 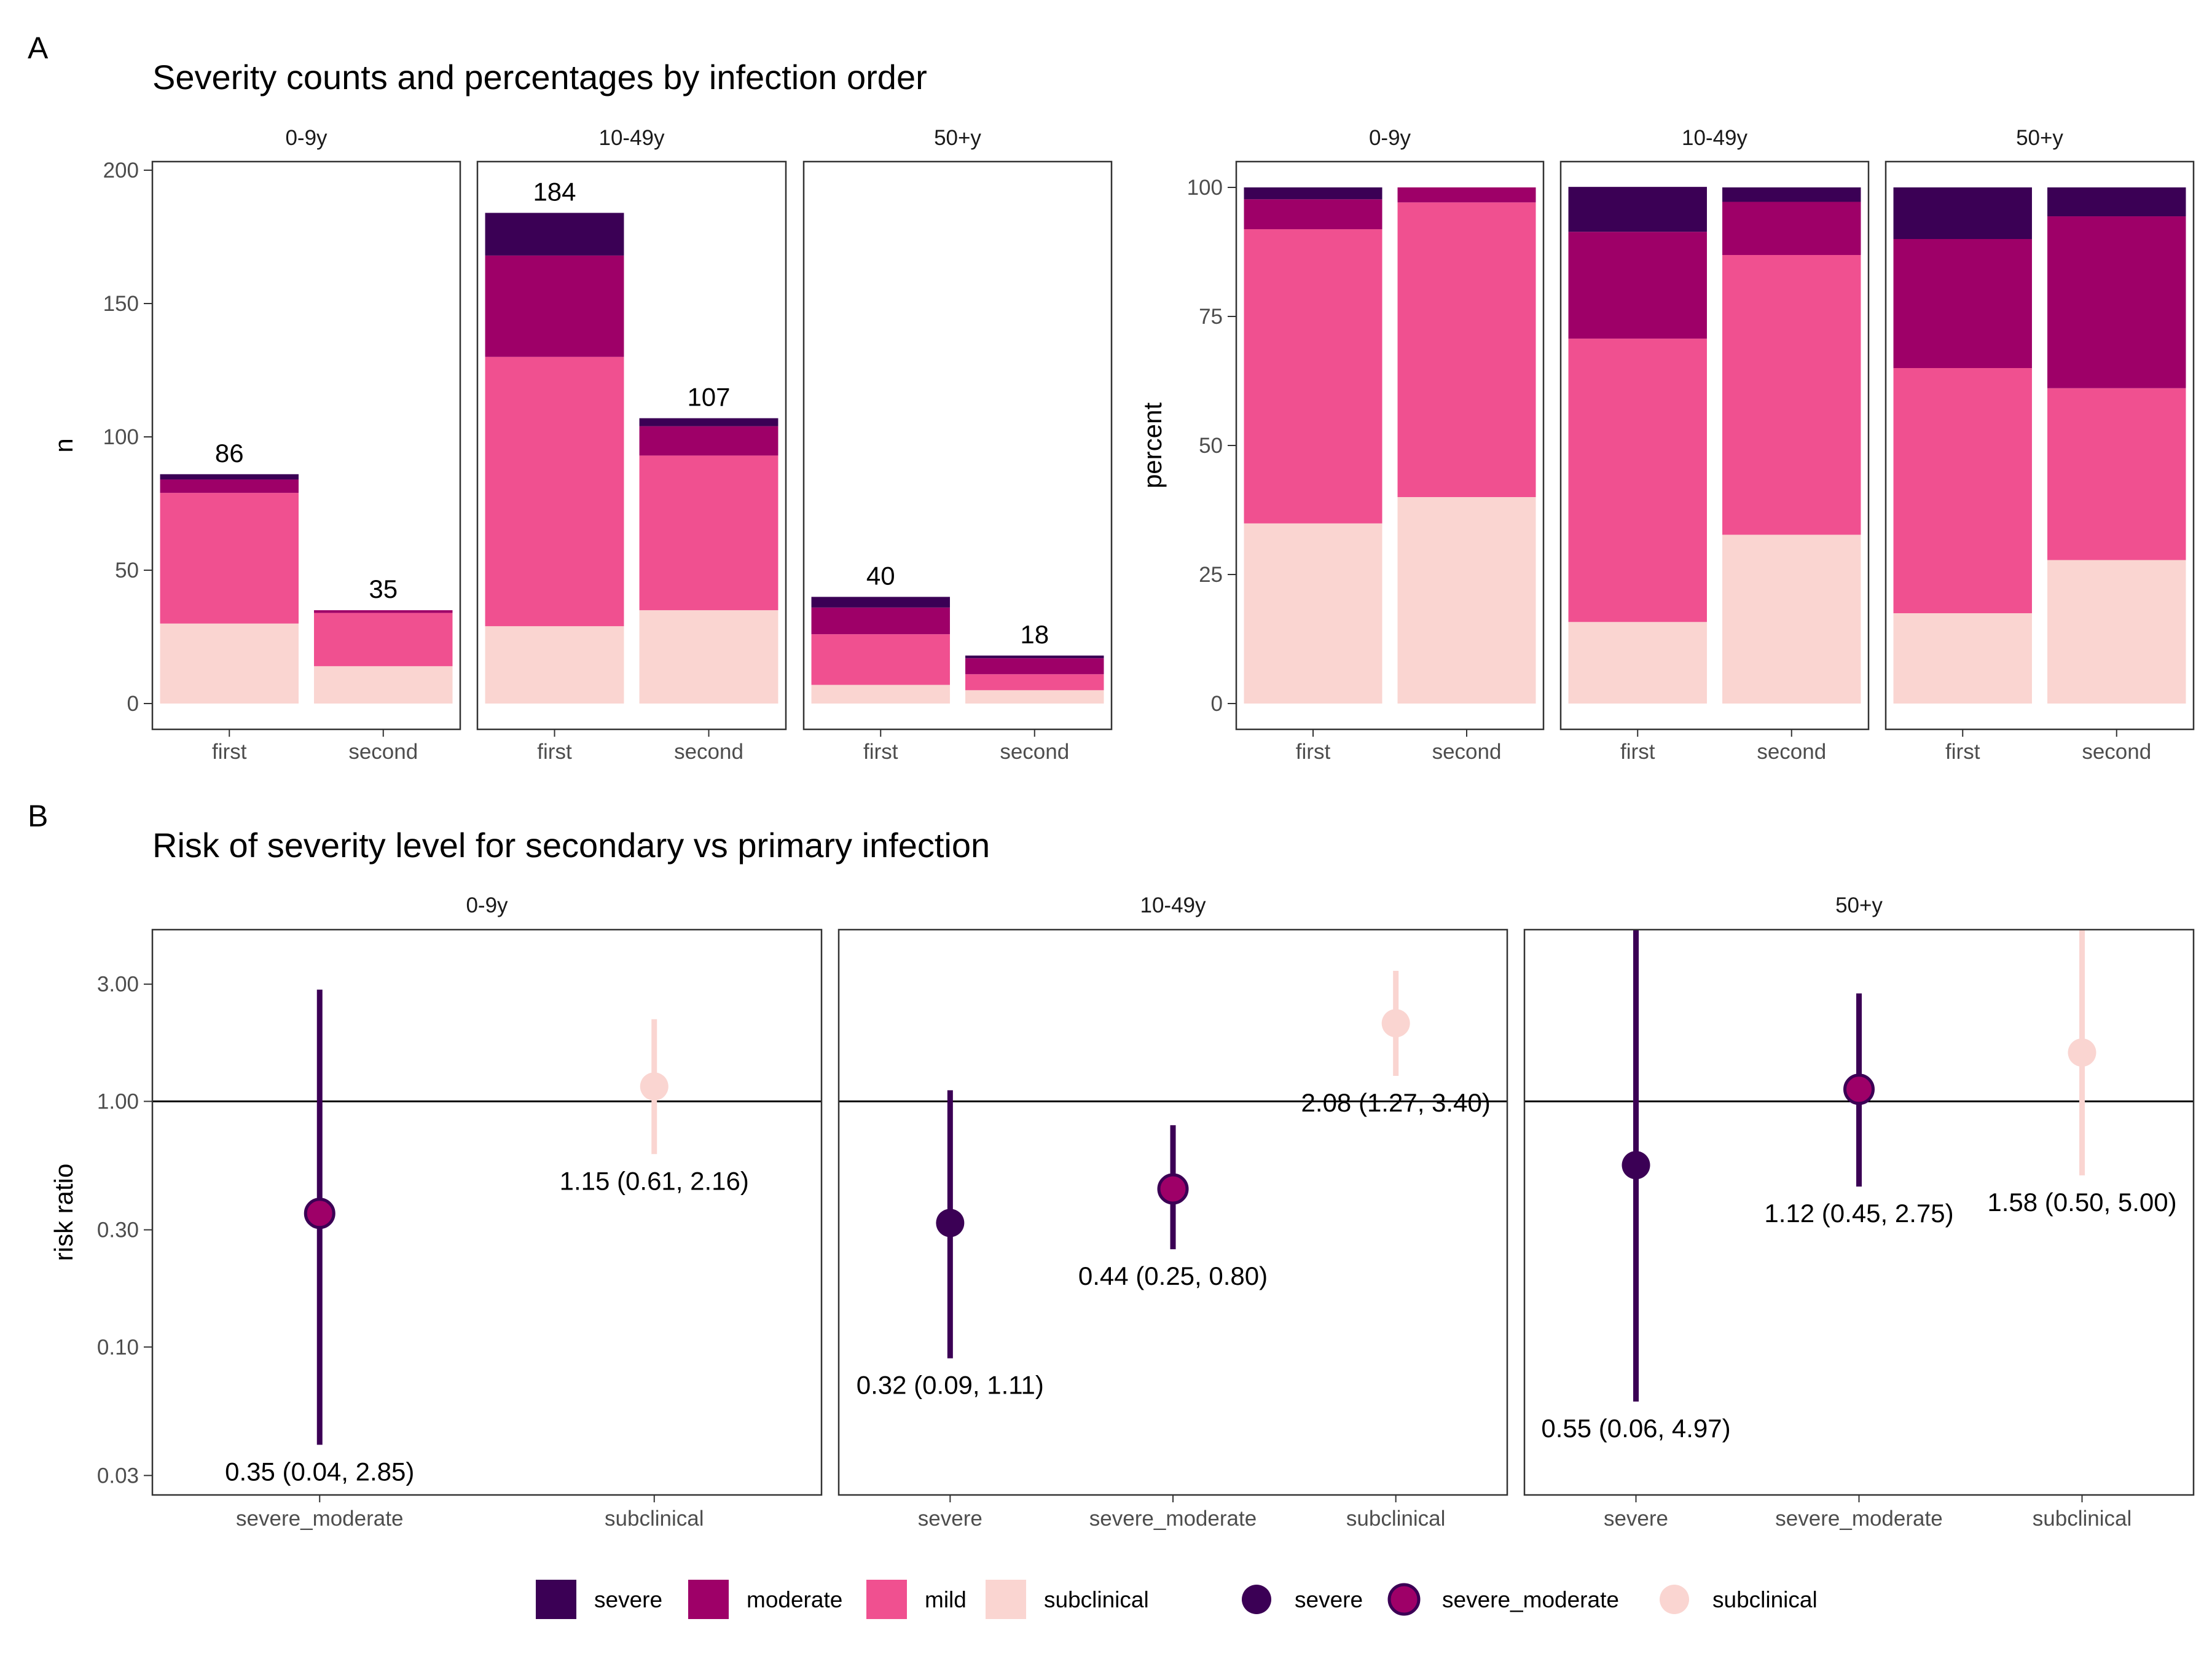 I want to click on y-tick-label: 0.03, so click(x=118, y=1476).